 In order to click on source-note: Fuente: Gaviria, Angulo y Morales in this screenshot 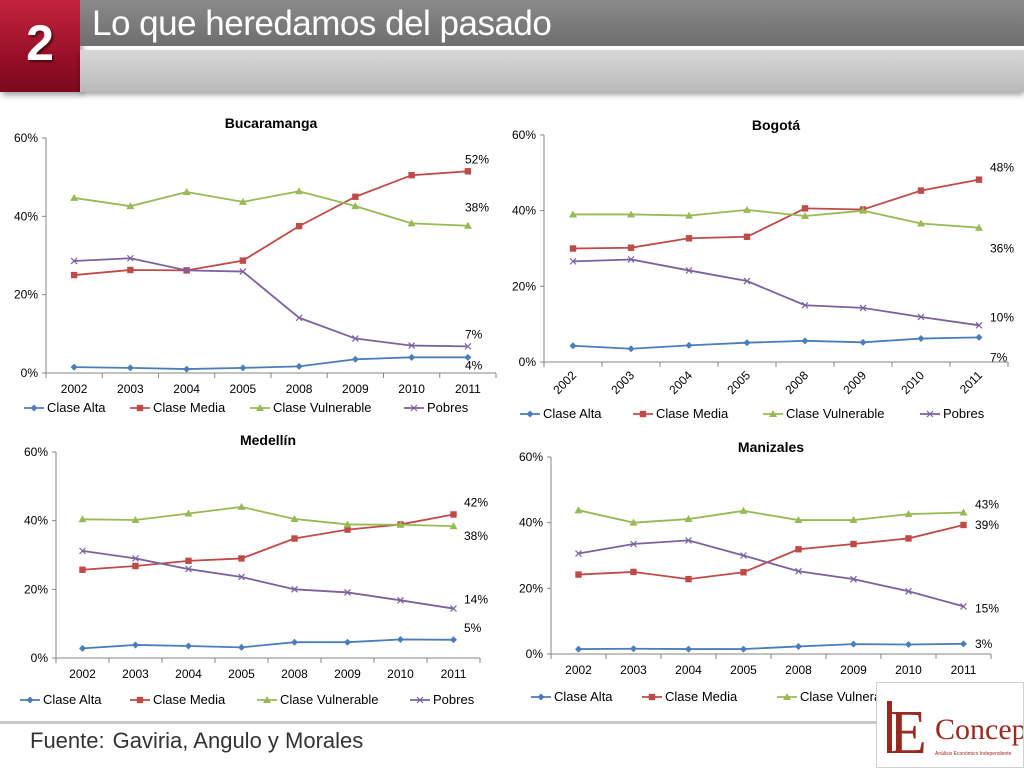, I will do `click(196, 741)`.